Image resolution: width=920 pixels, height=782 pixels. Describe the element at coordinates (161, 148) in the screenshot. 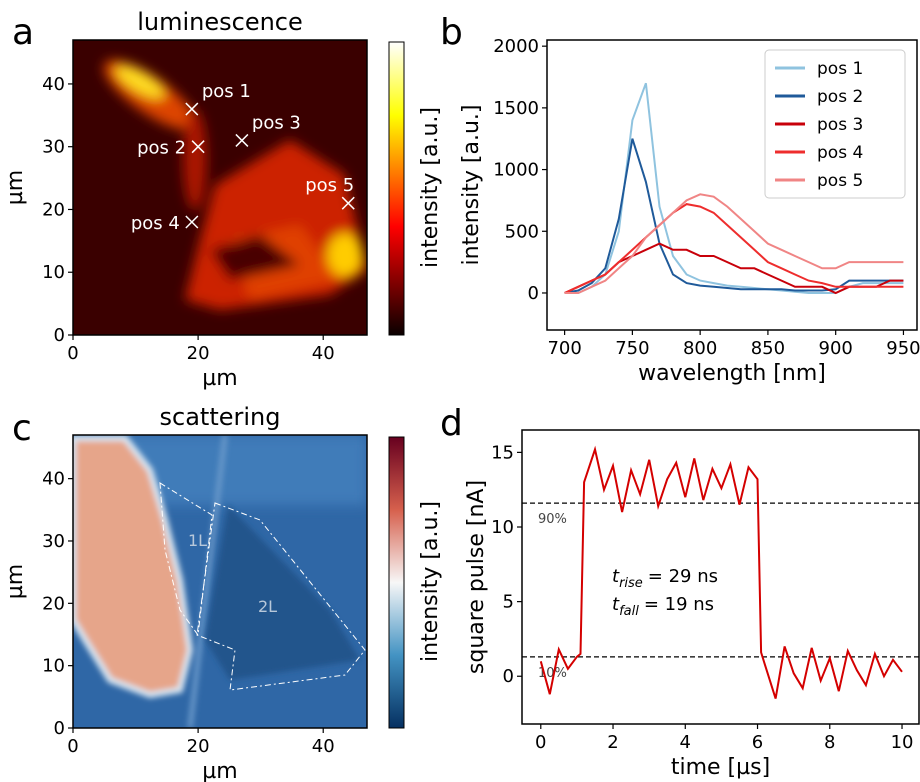

I see `point-label: pos 2` at that location.